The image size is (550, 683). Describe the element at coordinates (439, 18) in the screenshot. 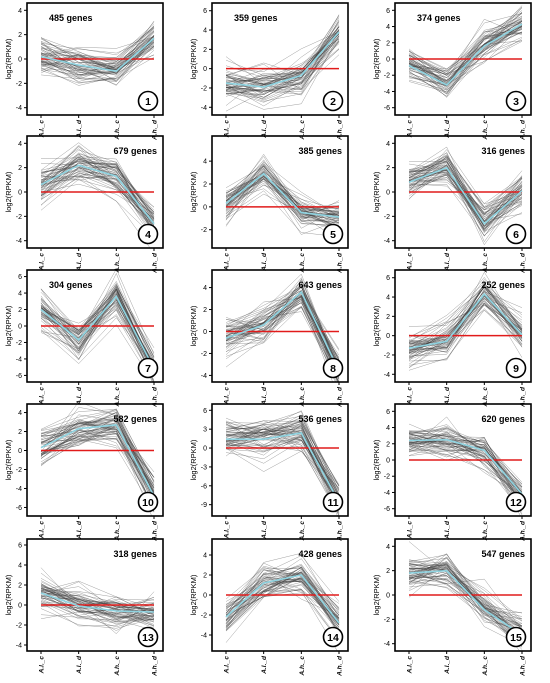

I see `gene-count-label: 374 genes` at that location.